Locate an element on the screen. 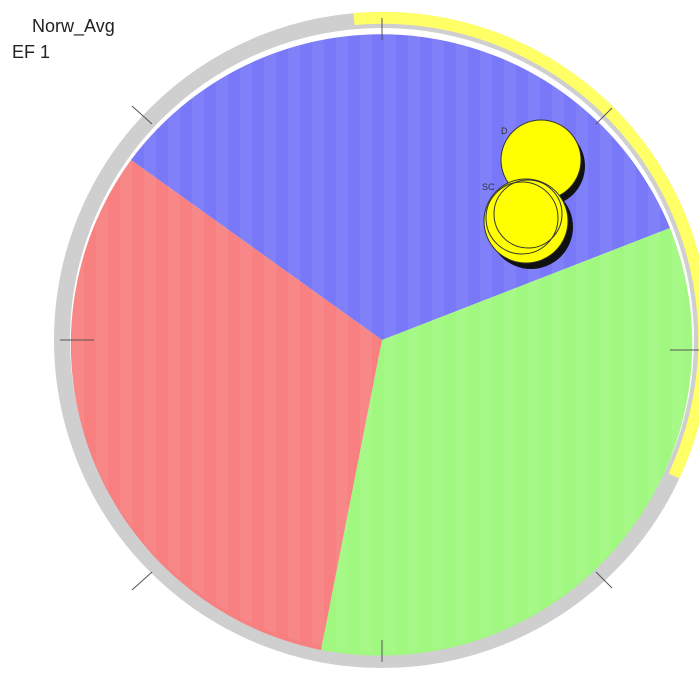  title: Norw_Avg is located at coordinates (73, 26).